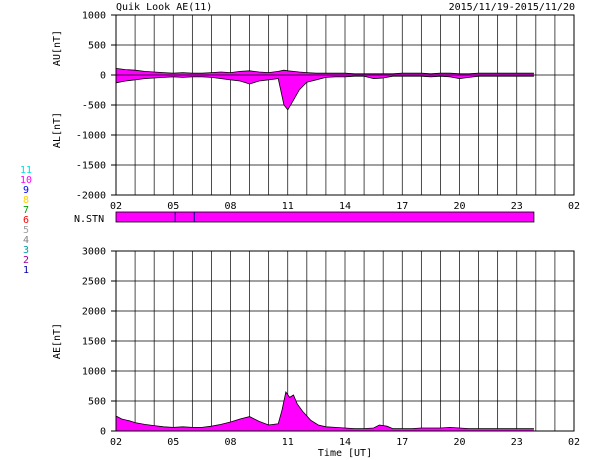  I want to click on ae-x-tick-label: 17, so click(402, 442).